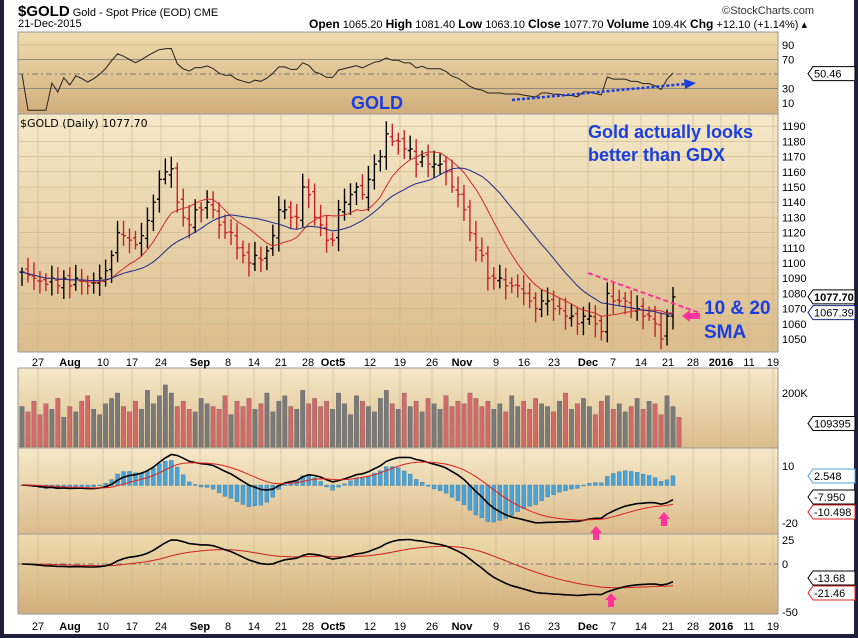 The height and width of the screenshot is (638, 858). Describe the element at coordinates (831, 476) in the screenshot. I see `macd-hist-tag-box` at that location.